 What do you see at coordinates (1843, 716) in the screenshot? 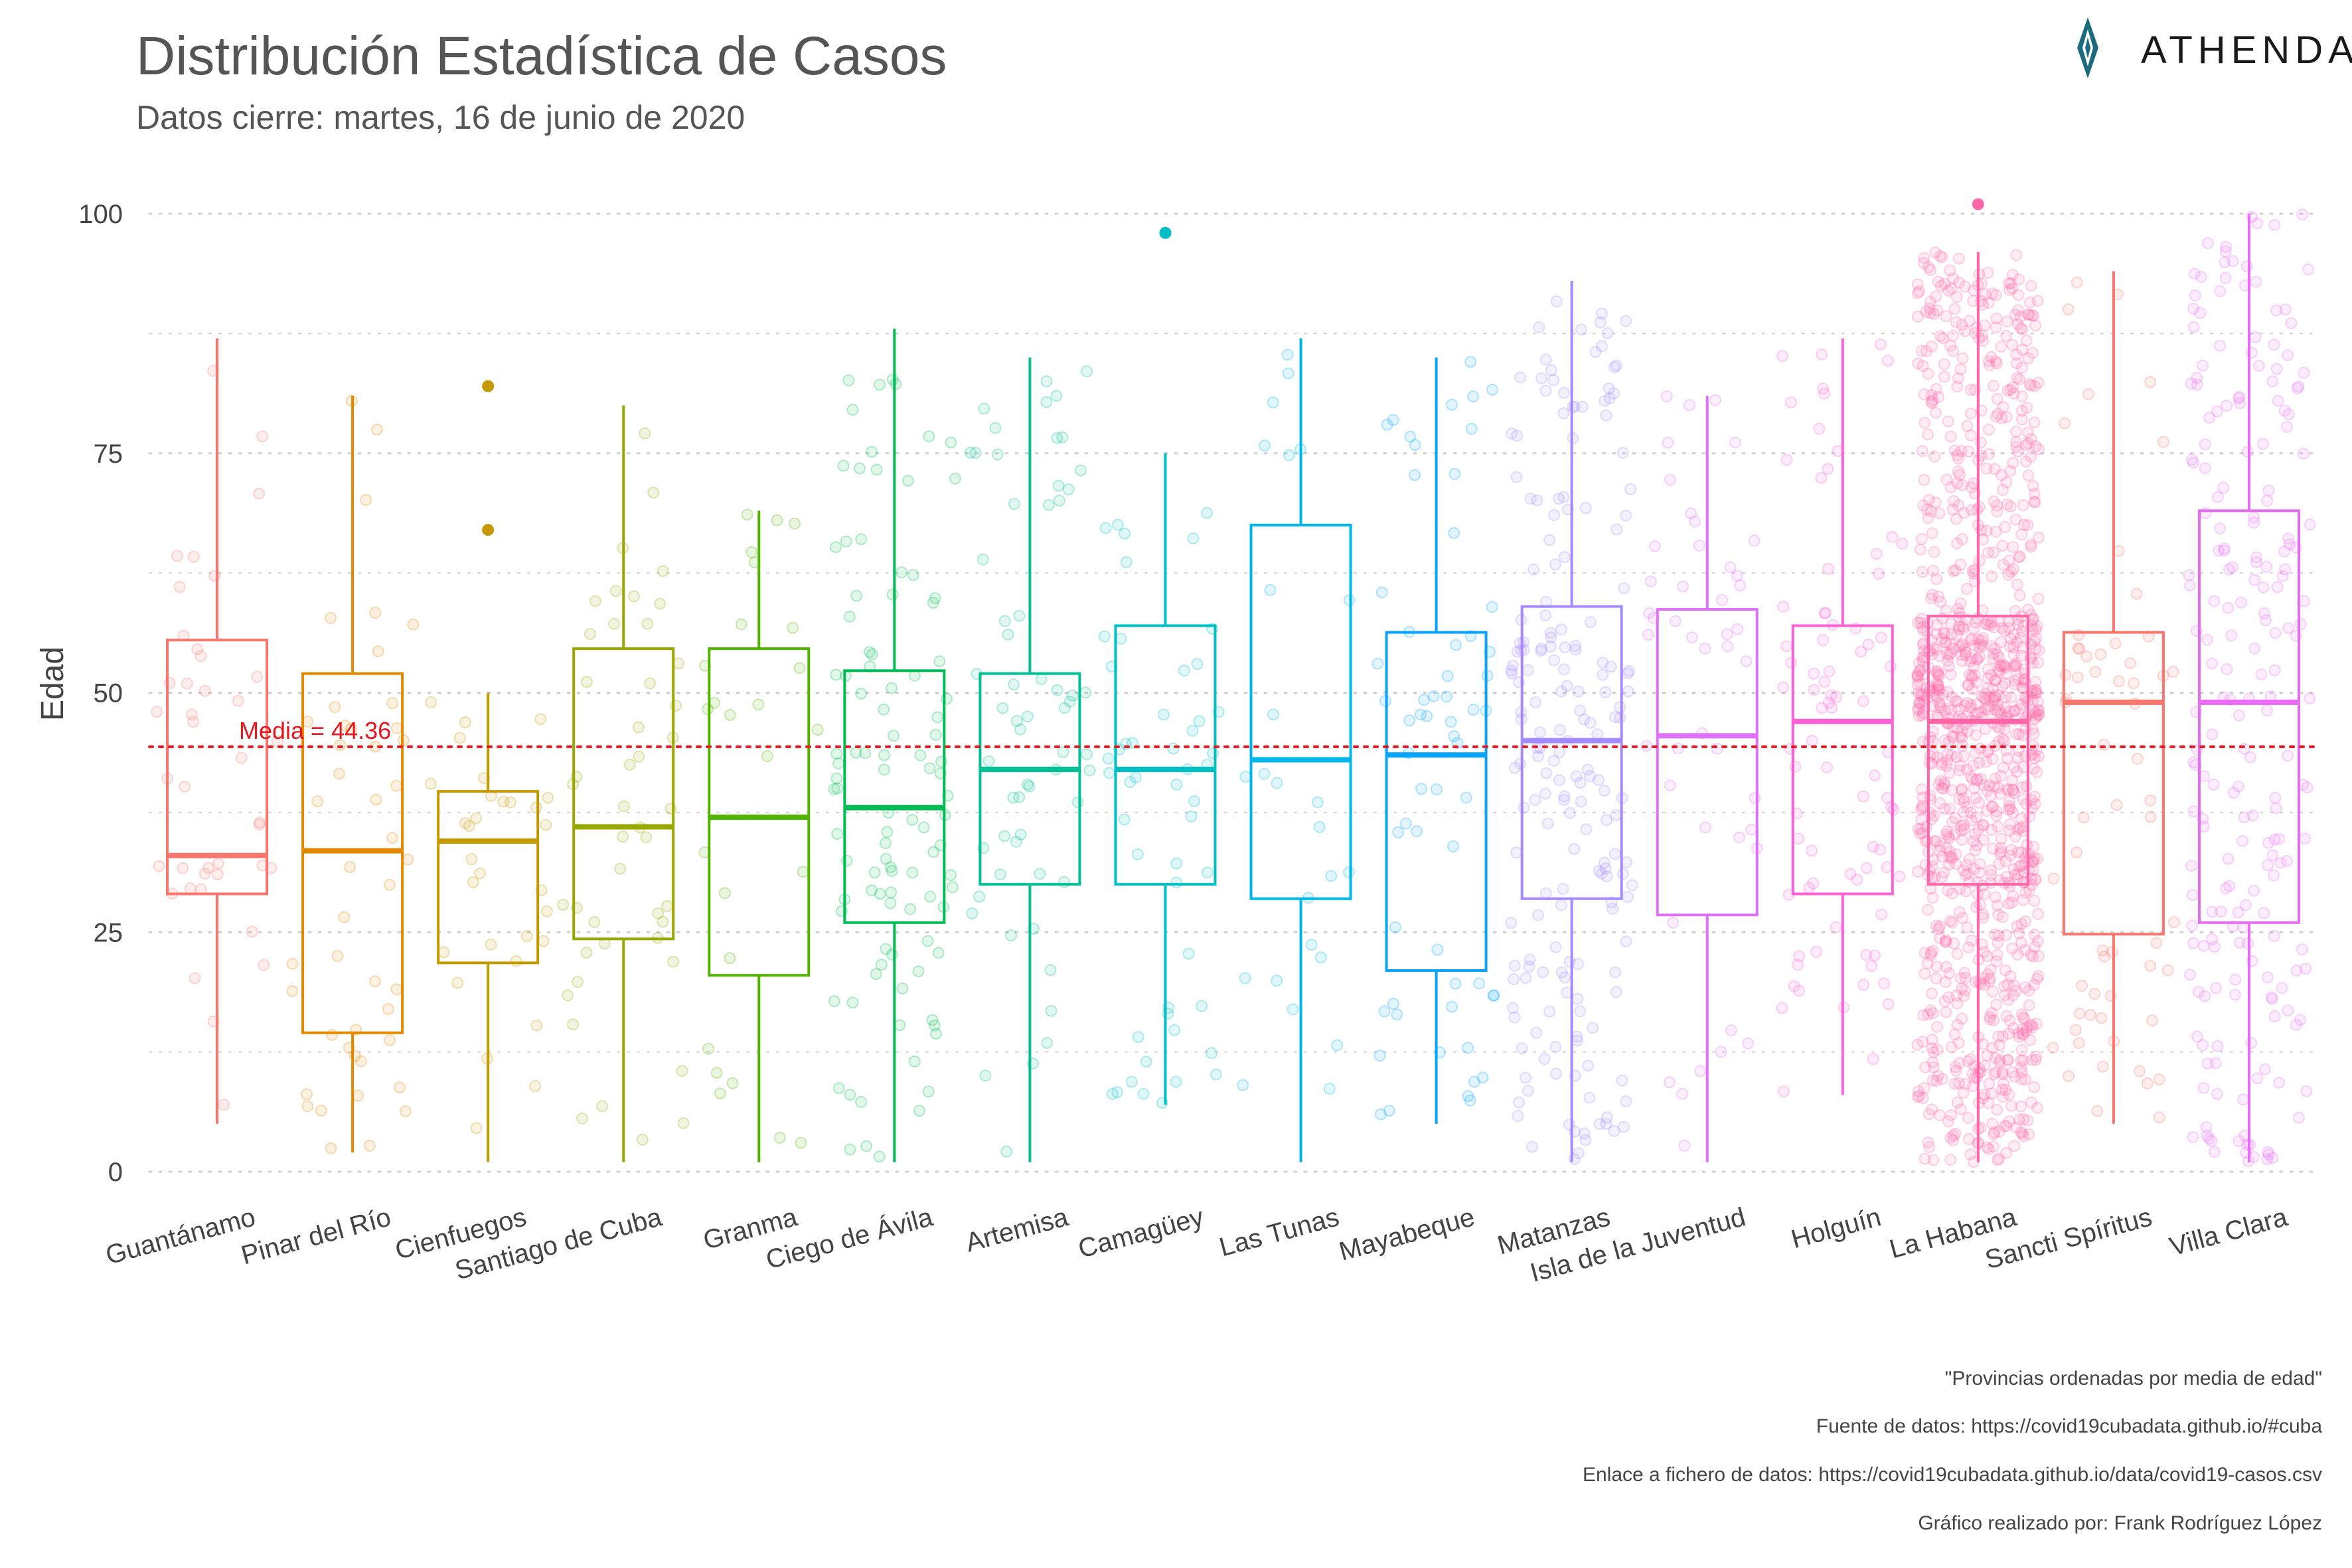
I see `boxplot-holgu-n` at bounding box center [1843, 716].